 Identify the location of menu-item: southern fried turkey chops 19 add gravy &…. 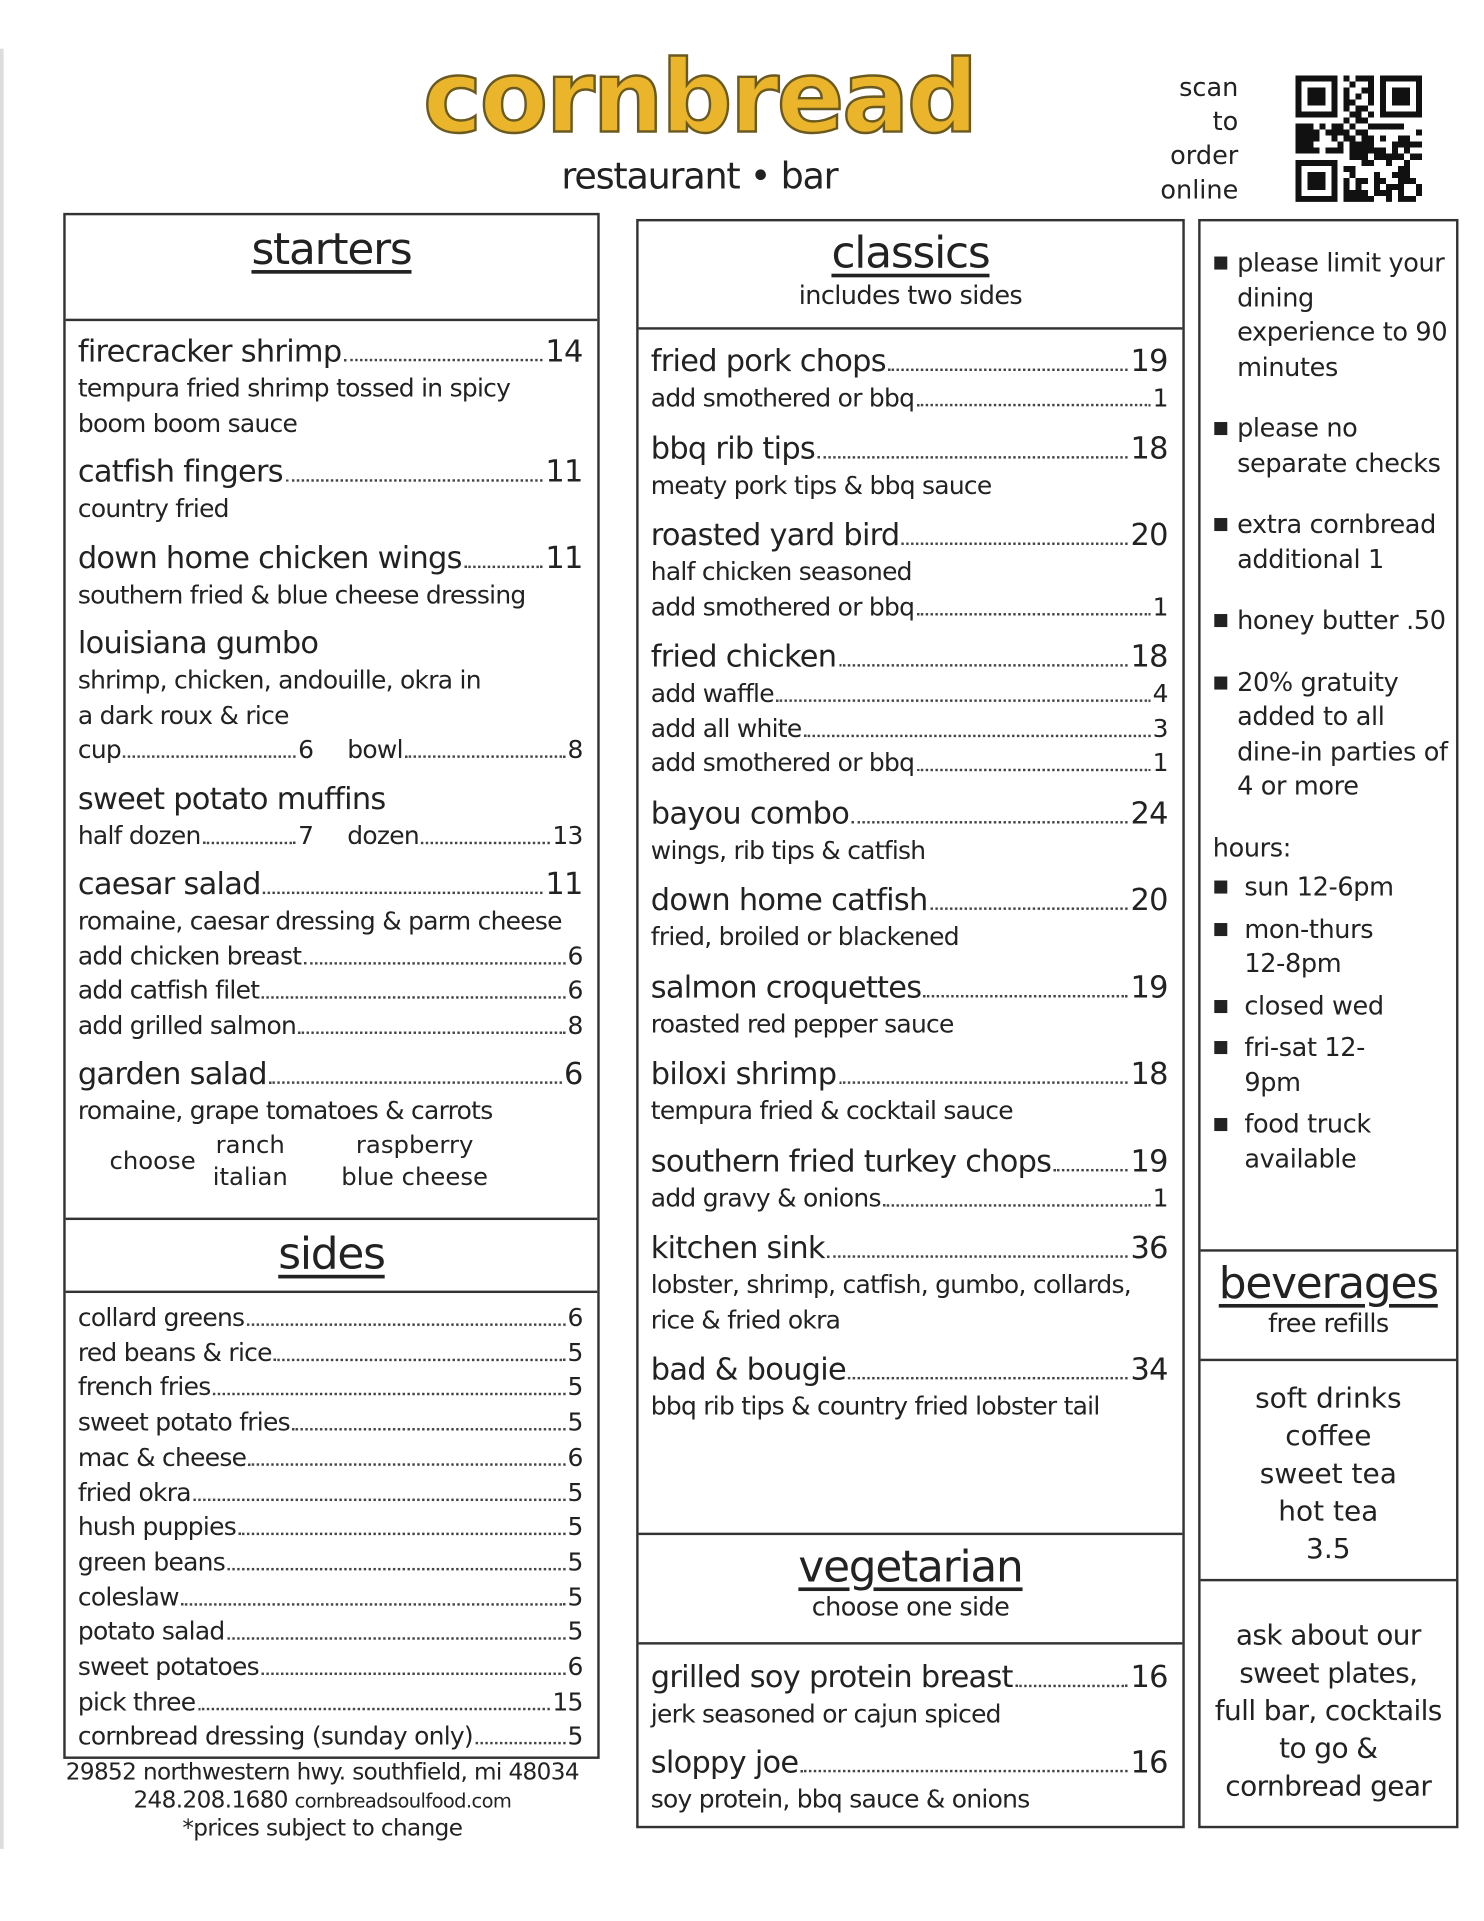
(910, 1177).